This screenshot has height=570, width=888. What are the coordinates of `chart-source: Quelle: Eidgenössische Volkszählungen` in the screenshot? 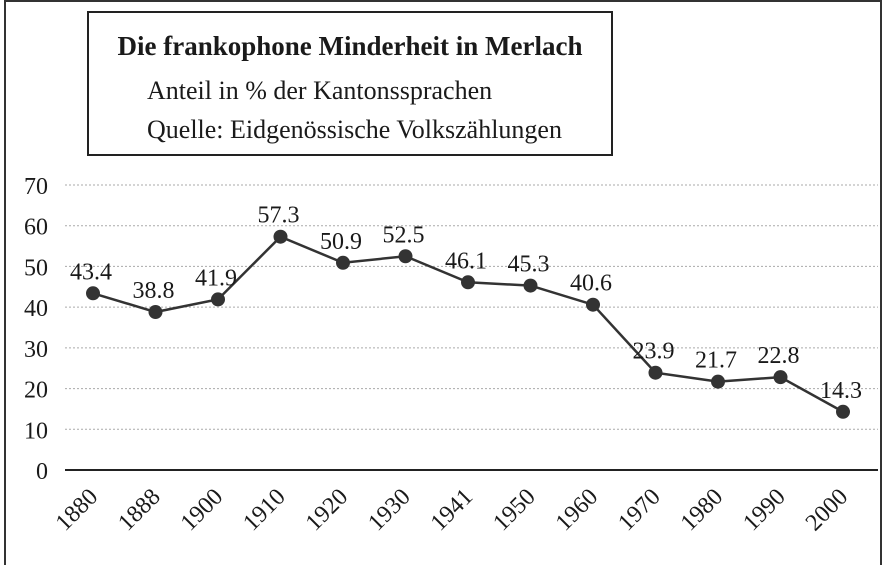 It's located at (354, 129).